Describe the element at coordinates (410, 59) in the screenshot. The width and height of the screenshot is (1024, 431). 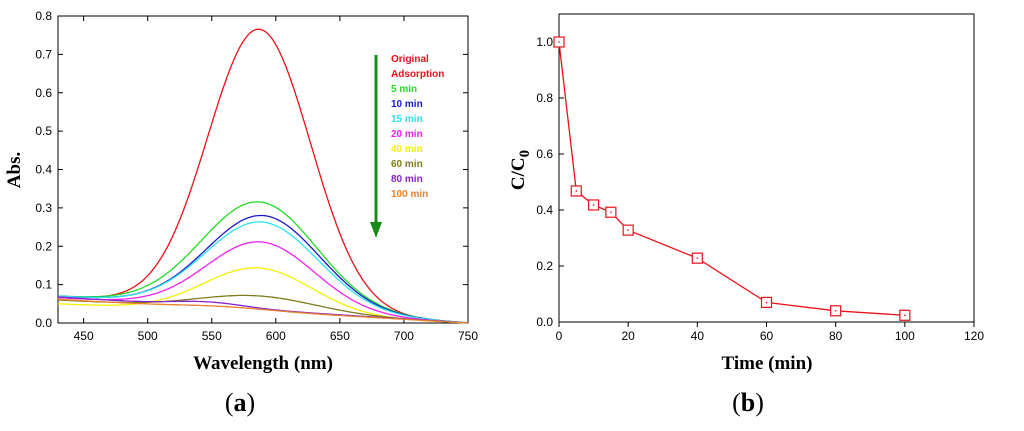
I see `legend-entry-a: Original` at that location.